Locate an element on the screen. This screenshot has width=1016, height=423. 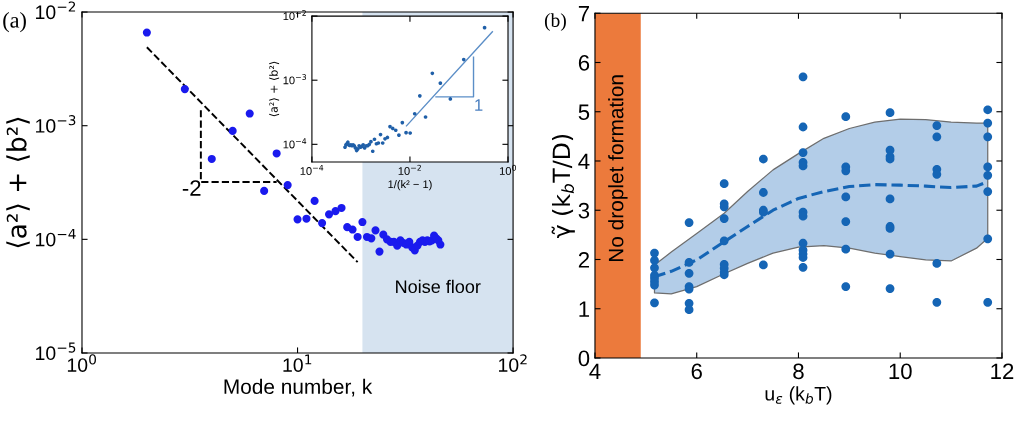
annotation: 1 is located at coordinates (479, 105).